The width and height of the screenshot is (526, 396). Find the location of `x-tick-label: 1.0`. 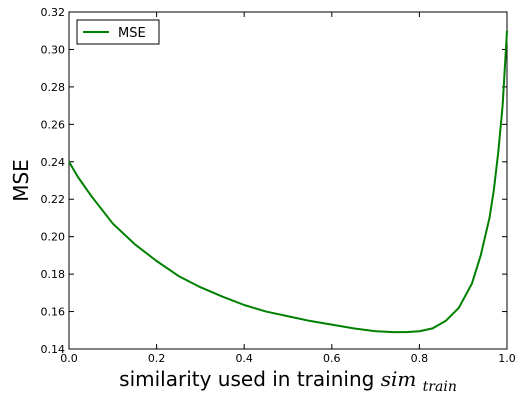

x-tick-label: 1.0 is located at coordinates (507, 358).